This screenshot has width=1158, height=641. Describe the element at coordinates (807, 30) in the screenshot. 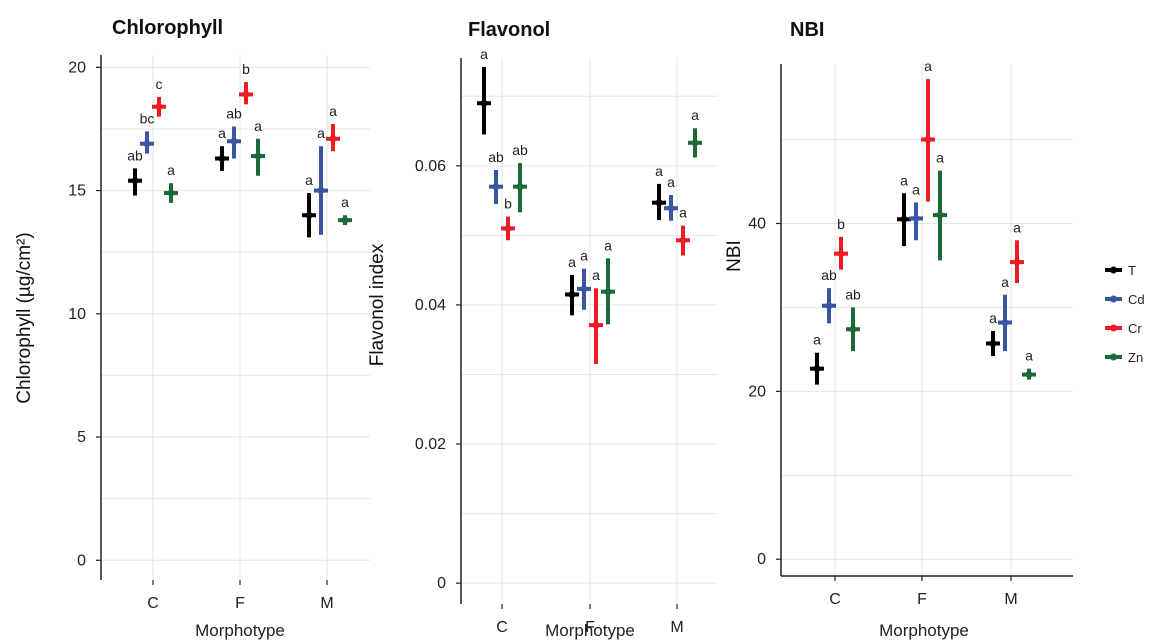

I see `panel-title-nbi: NBI` at that location.